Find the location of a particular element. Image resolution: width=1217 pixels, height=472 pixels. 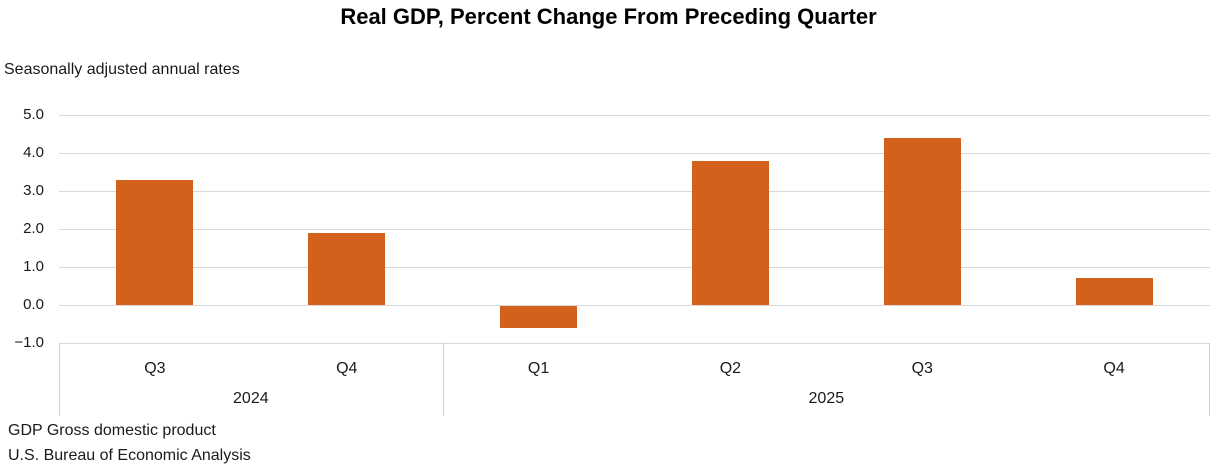

bar-q4-2024 is located at coordinates (347, 268).